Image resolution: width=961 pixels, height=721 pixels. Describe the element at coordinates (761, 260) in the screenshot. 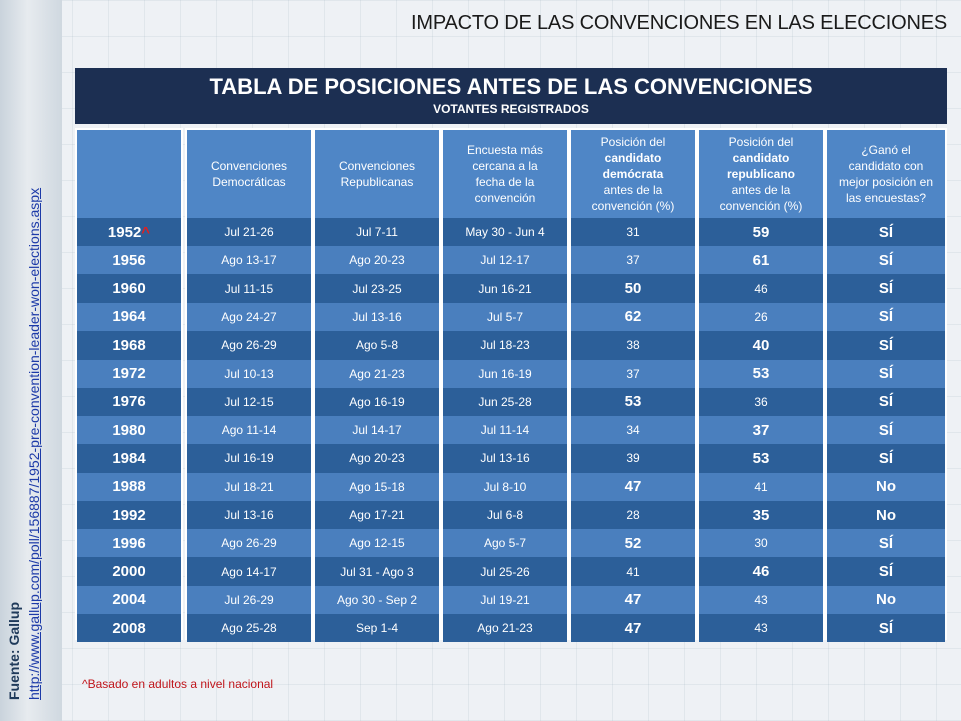

I see `rep-pos-cell-text: 61` at that location.